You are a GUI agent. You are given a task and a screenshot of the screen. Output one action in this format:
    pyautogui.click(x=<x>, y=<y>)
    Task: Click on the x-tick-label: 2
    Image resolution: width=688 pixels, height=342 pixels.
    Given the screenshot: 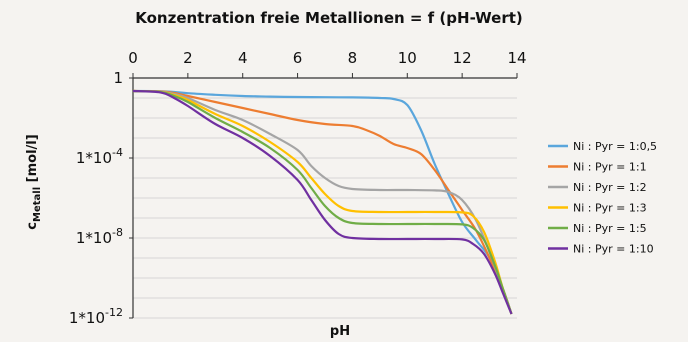 What is the action you would take?
    pyautogui.click(x=188, y=58)
    